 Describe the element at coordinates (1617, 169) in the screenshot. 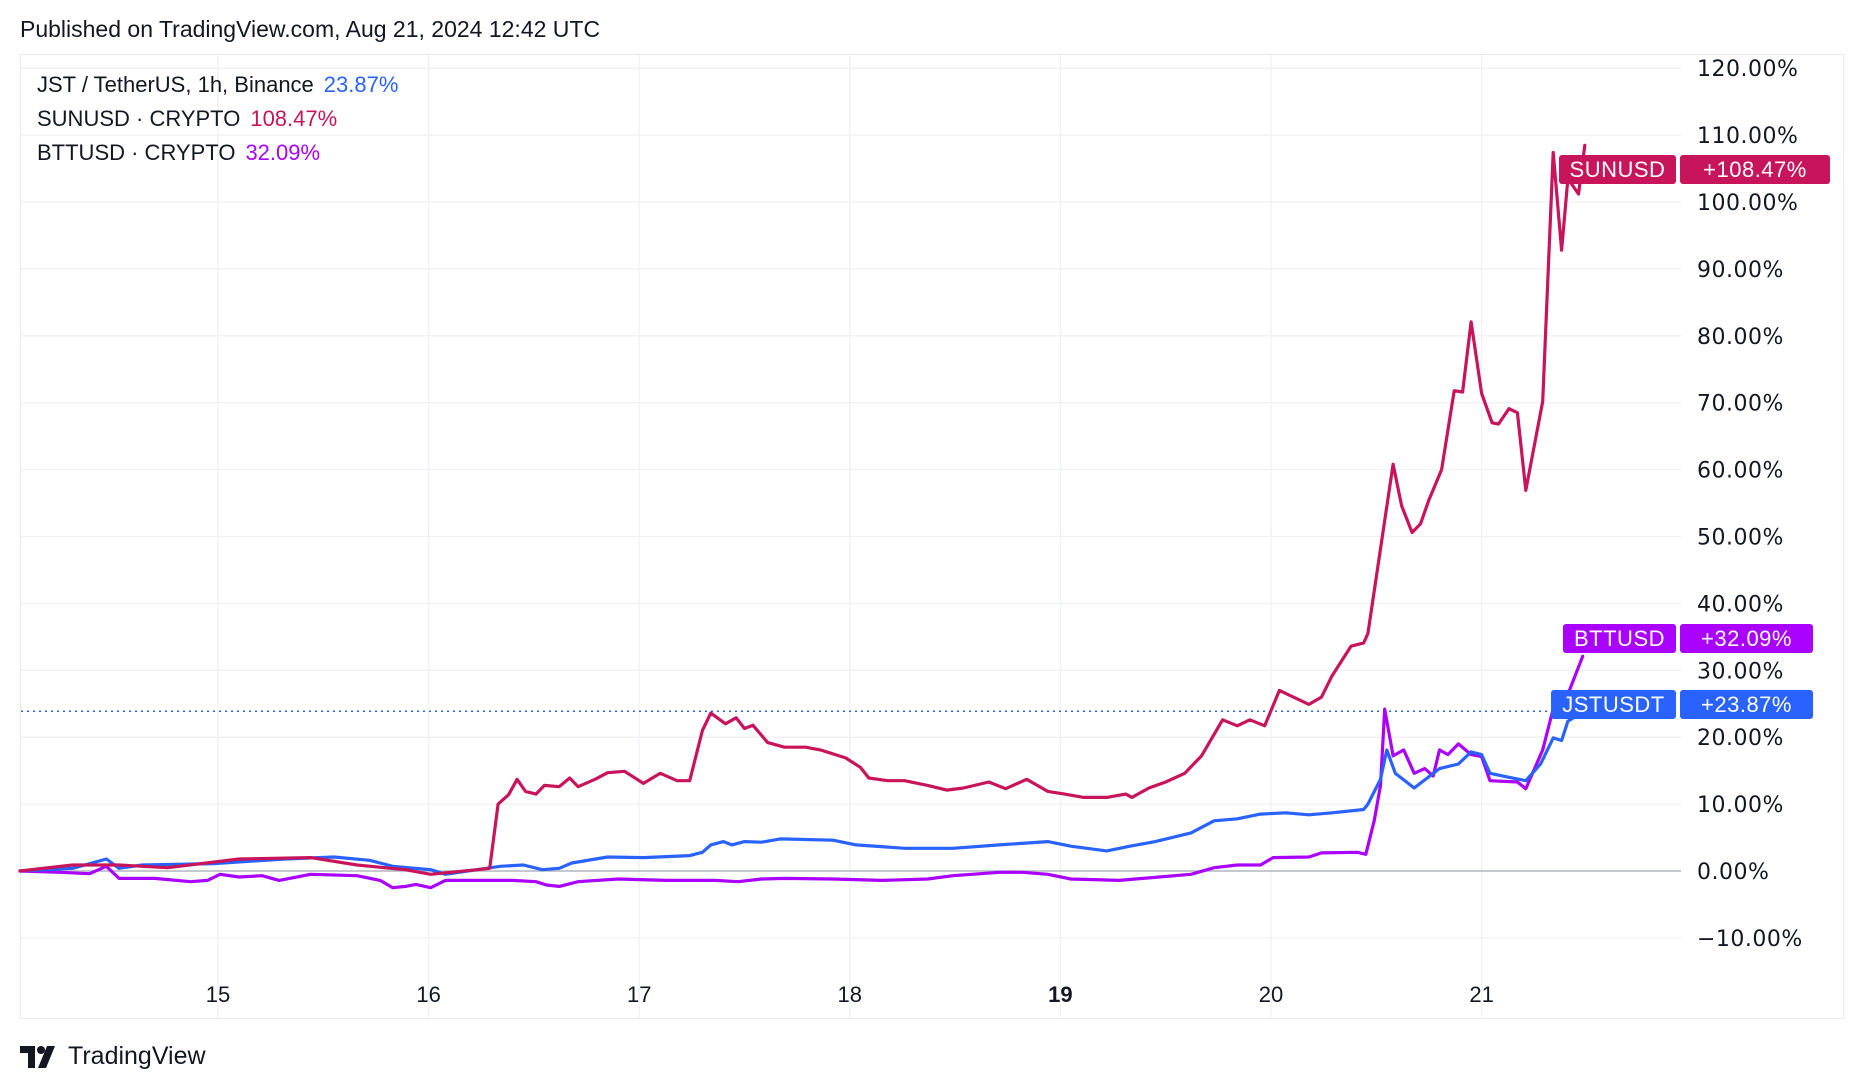

I see `sunusd-symbol-tag: SUNUSD` at that location.